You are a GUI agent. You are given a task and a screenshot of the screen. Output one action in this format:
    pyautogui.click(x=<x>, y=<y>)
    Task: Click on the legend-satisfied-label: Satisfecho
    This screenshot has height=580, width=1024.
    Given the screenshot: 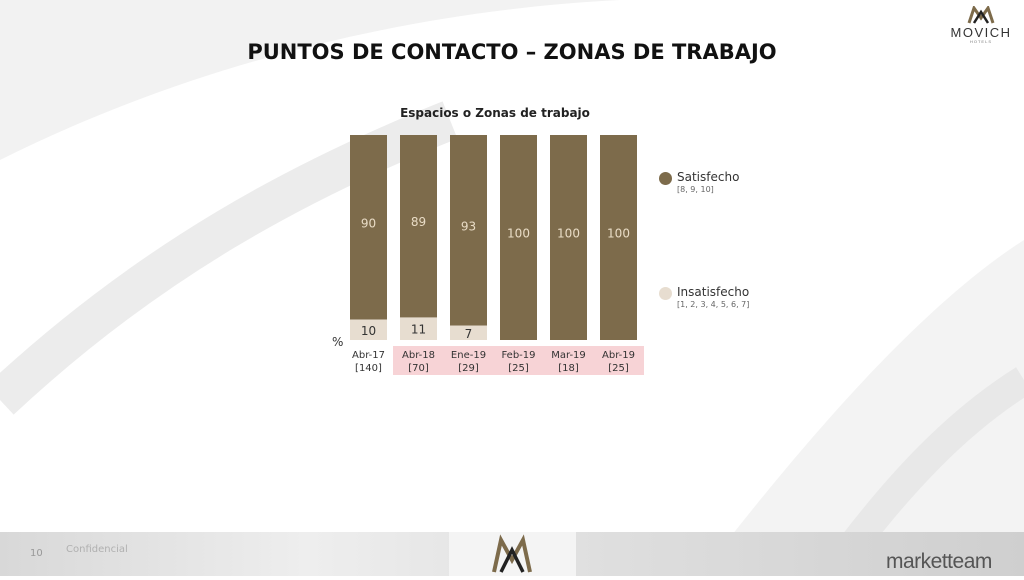 What is the action you would take?
    pyautogui.click(x=708, y=177)
    